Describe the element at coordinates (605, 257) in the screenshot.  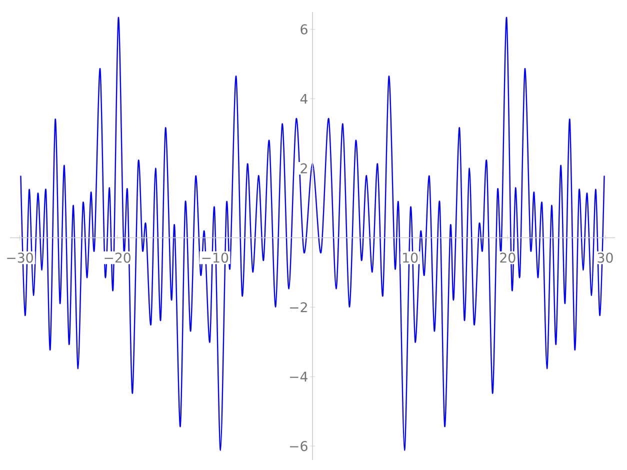
I see `x-tick-label: 30` at that location.